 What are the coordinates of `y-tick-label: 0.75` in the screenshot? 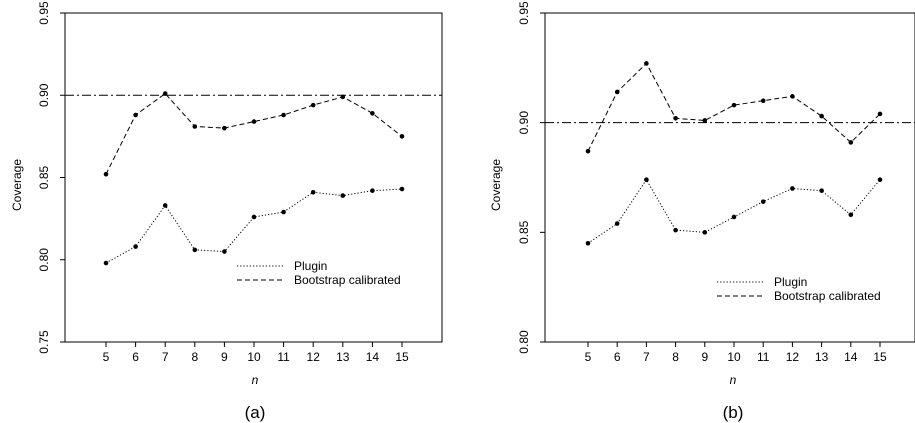 It's located at (44, 342).